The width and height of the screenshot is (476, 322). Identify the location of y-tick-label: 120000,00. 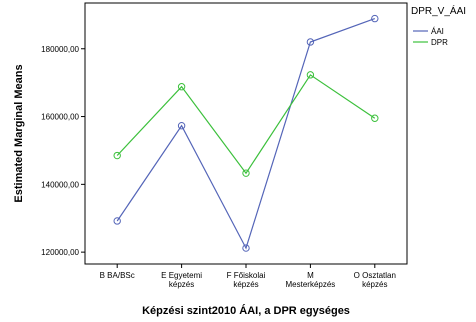
(60, 252).